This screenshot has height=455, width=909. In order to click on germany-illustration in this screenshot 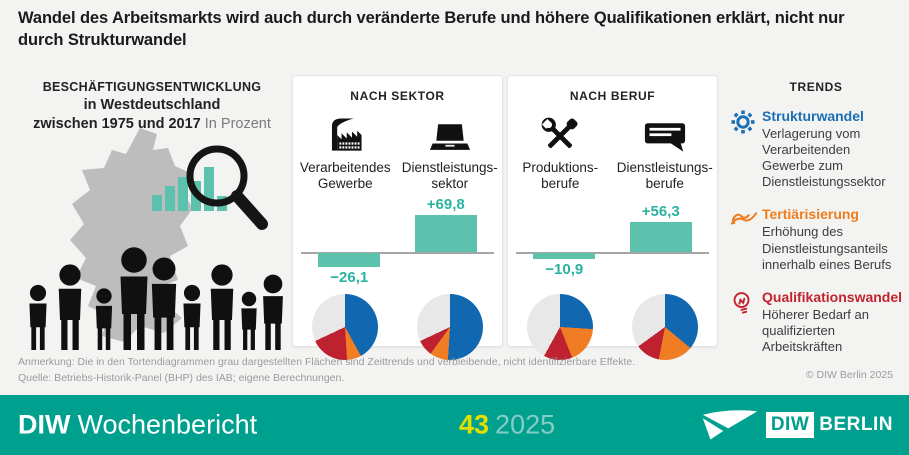, I will do `click(156, 239)`.